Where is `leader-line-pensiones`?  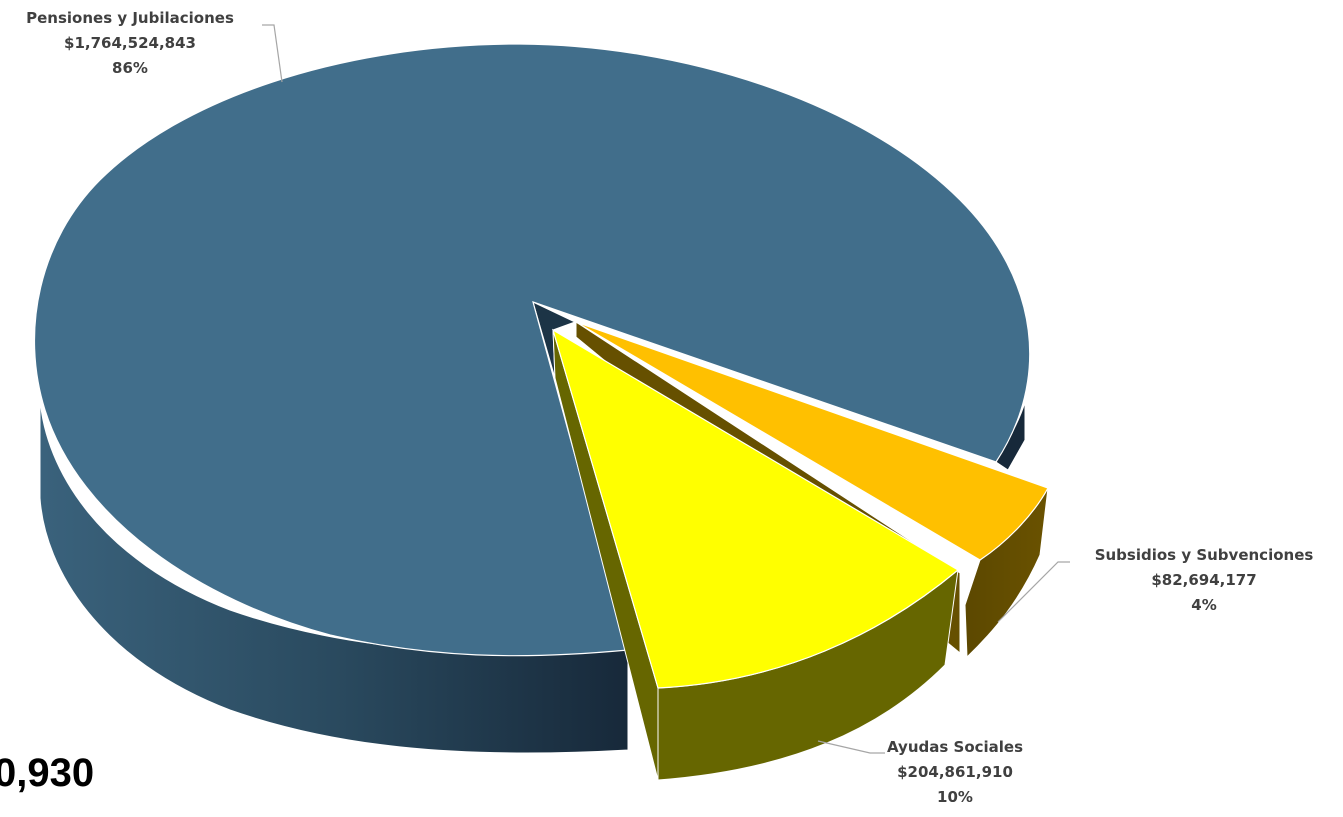
leader-line-pensiones is located at coordinates (272, 53).